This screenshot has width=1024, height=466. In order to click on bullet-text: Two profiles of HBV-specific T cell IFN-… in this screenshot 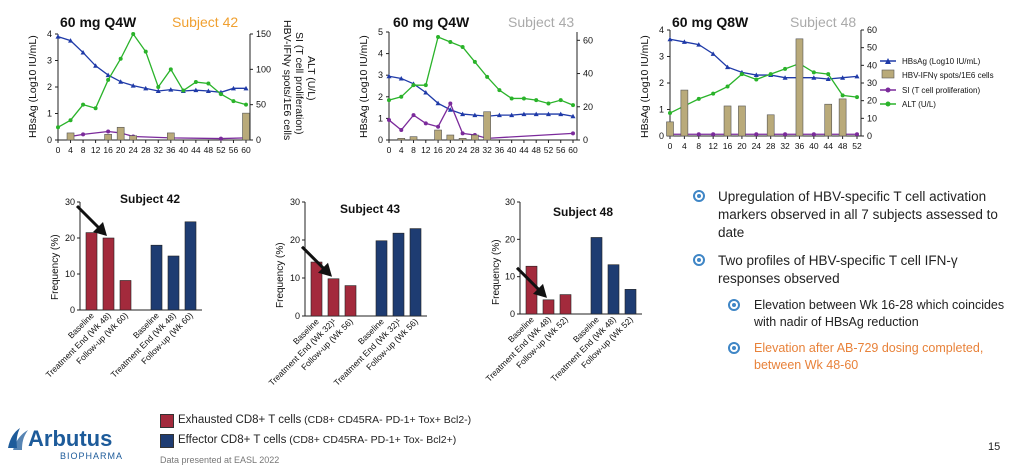, I will do `click(838, 269)`.